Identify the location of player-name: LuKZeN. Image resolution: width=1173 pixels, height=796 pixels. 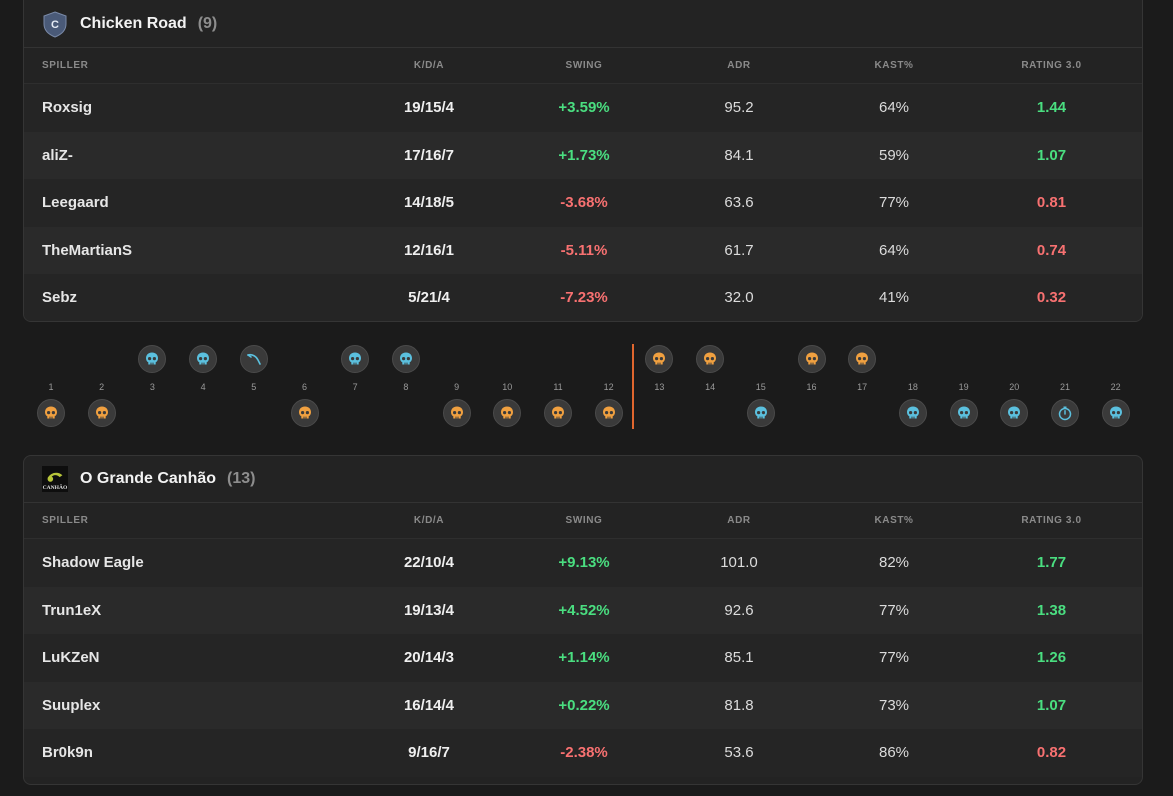
(71, 658).